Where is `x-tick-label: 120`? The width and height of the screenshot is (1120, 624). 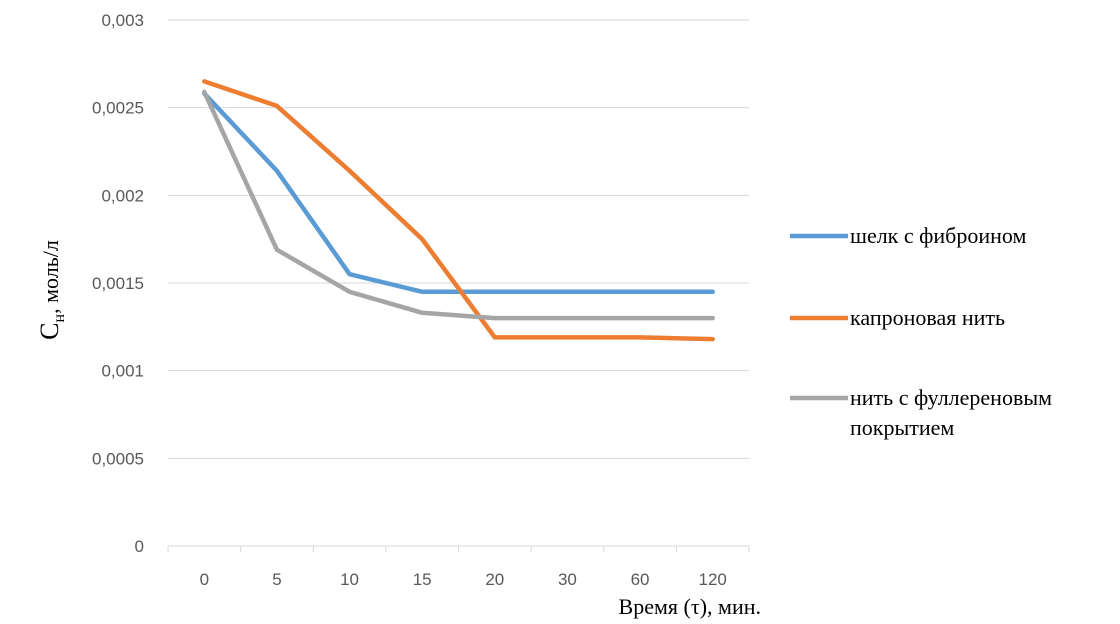
x-tick-label: 120 is located at coordinates (713, 579).